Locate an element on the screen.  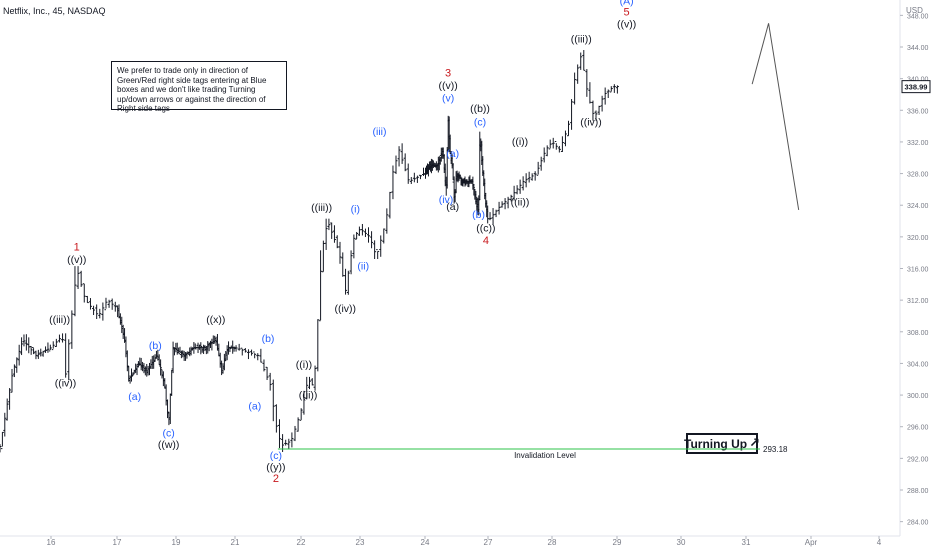
wave-label: 2 is located at coordinates (276, 479).